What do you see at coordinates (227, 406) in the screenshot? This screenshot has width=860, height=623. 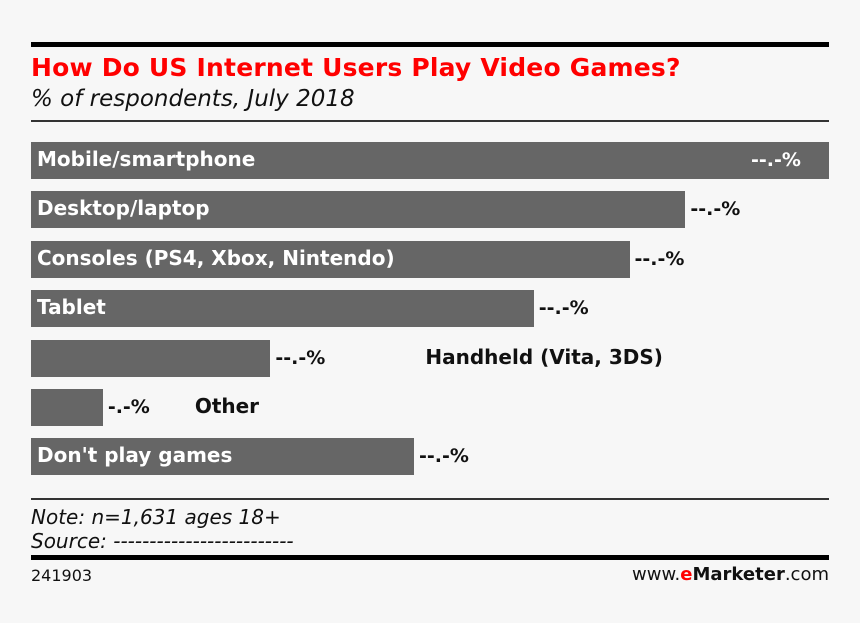 I see `category-label-5: Other` at bounding box center [227, 406].